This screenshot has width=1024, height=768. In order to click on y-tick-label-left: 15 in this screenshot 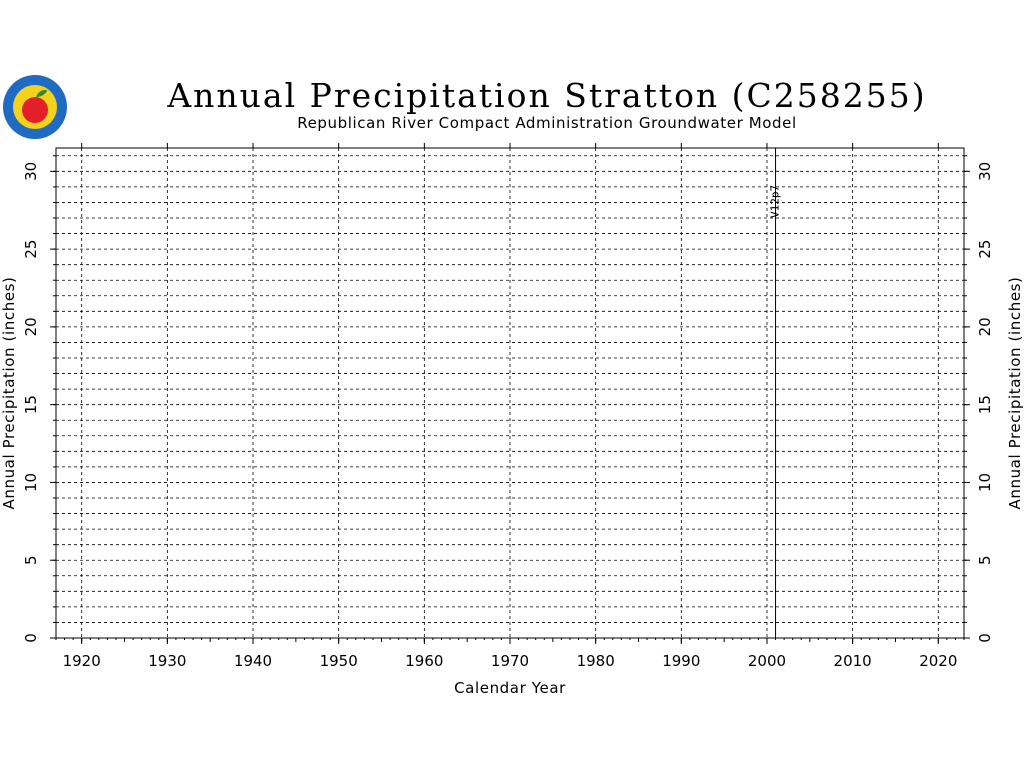, I will do `click(31, 404)`.